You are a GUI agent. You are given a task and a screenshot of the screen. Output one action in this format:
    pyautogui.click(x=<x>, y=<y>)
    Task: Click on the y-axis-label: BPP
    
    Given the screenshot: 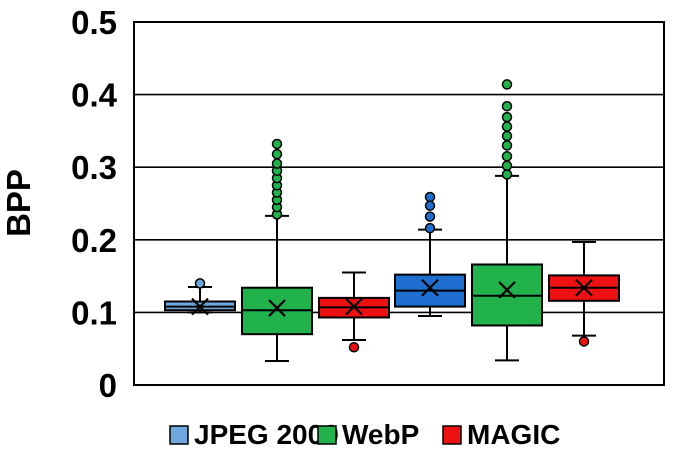 What is the action you would take?
    pyautogui.click(x=18, y=203)
    